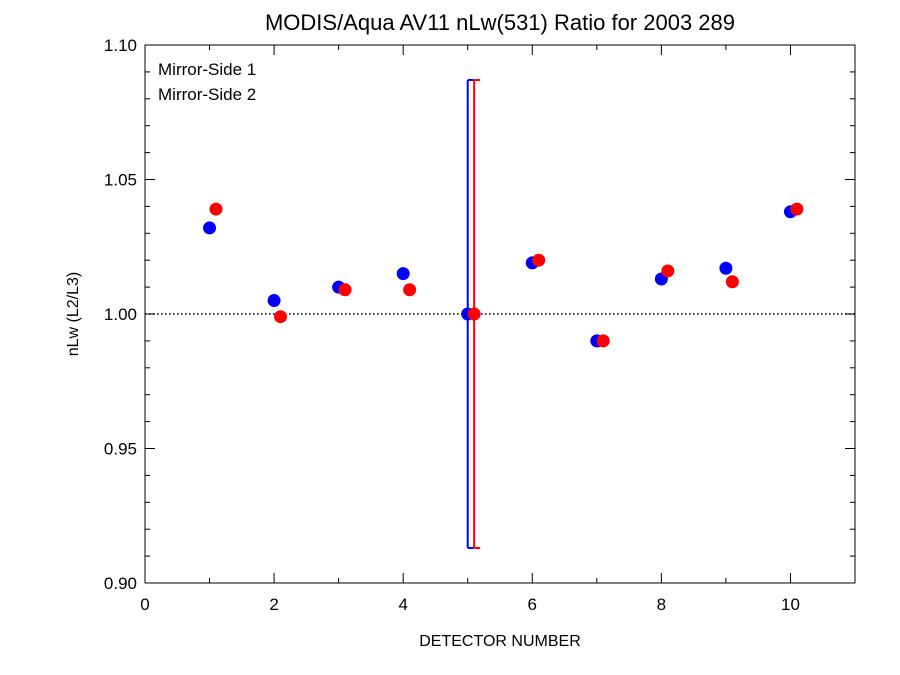  Describe the element at coordinates (402, 604) in the screenshot. I see `x-tick-label: 4` at that location.